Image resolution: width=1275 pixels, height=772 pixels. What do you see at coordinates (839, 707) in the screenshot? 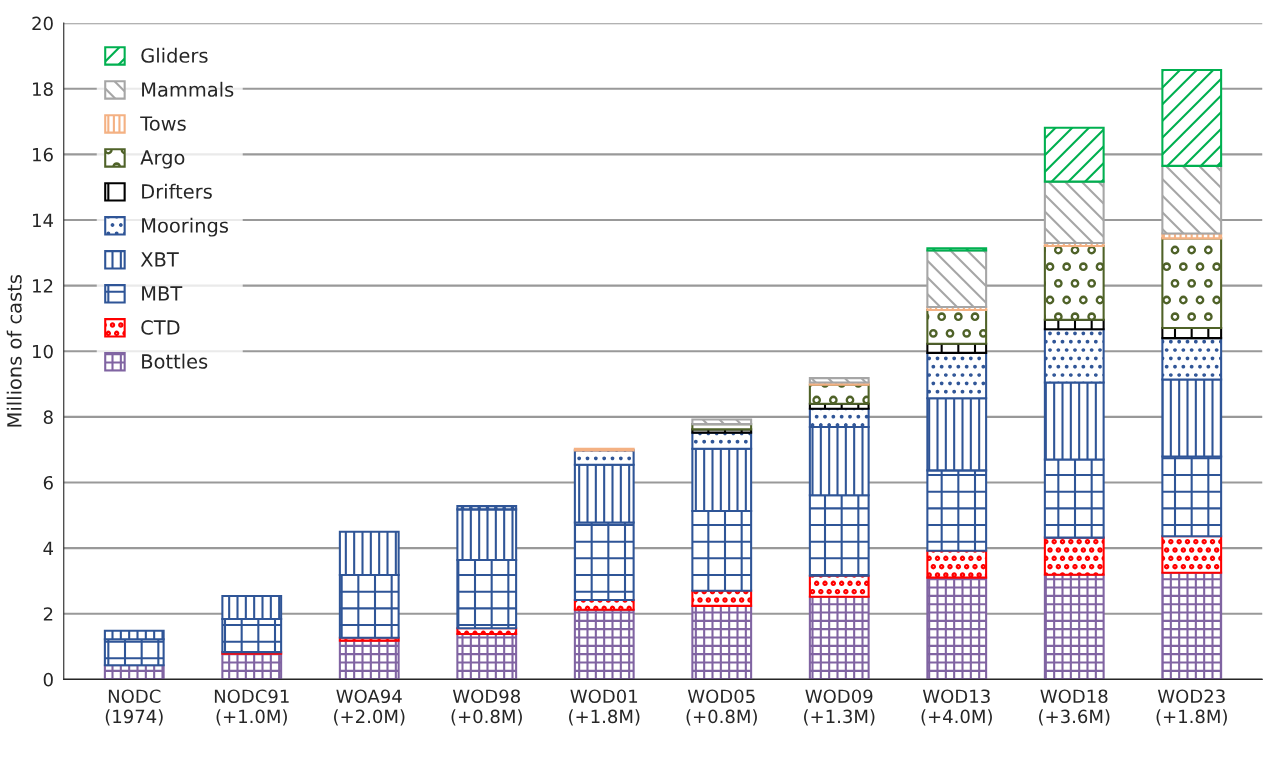
I see `x-tick-label: WOD09 (+1.3M)` at bounding box center [839, 707].